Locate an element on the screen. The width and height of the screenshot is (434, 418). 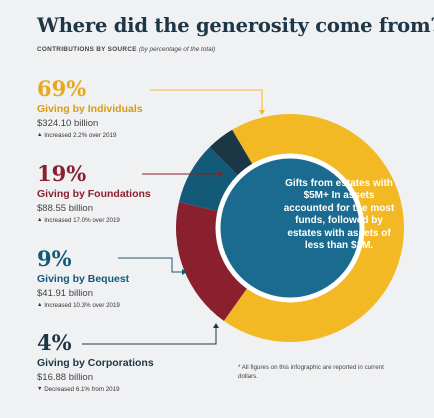
change-bequest: ▲ Increased 10.3% over 2019 is located at coordinates (83, 305).